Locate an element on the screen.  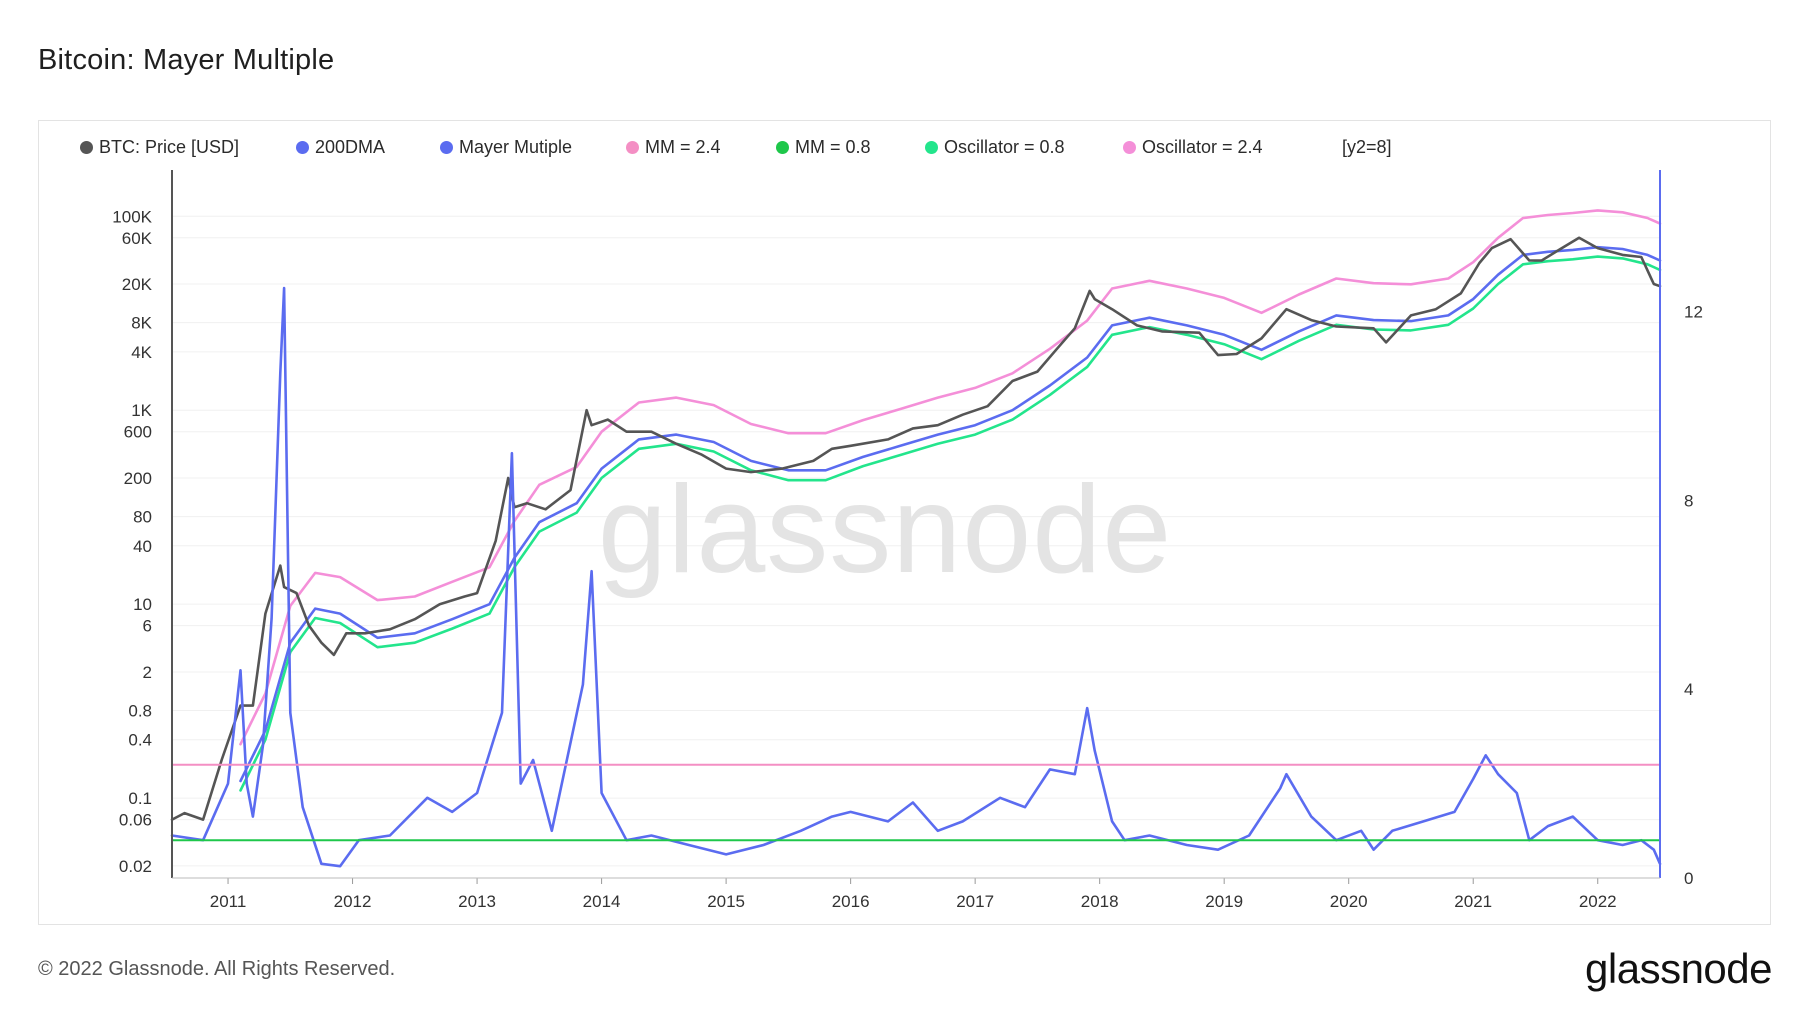
y-tick-label: 40 is located at coordinates (142, 546).